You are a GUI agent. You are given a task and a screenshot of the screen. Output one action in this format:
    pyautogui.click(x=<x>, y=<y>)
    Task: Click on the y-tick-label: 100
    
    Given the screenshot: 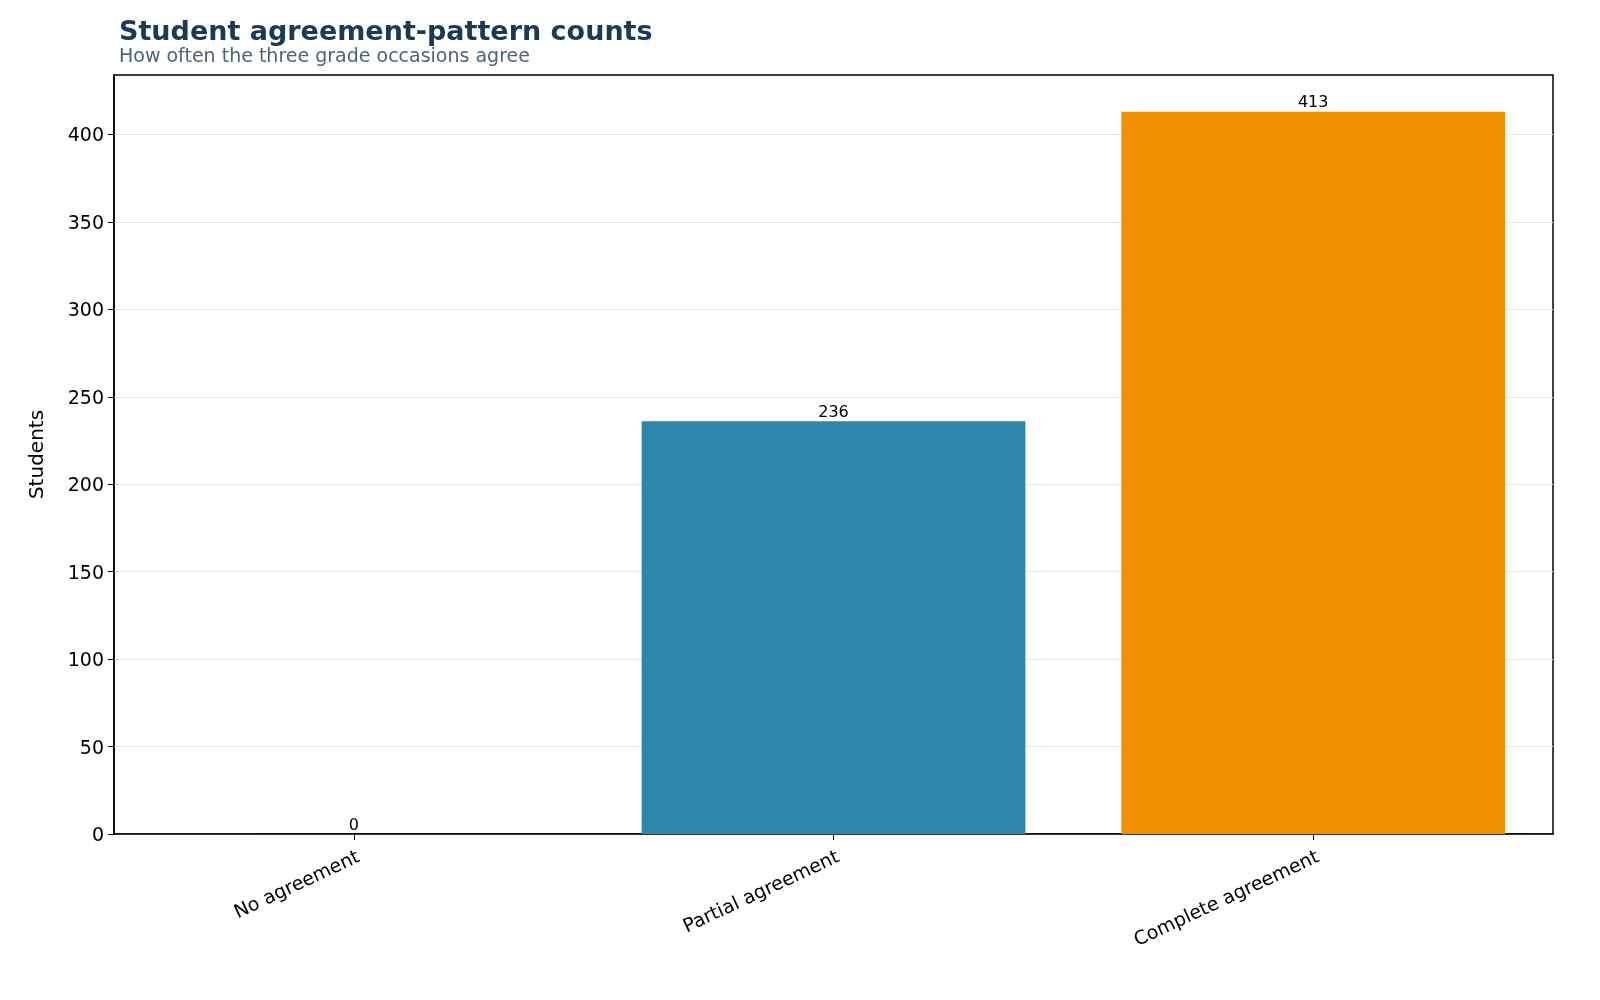 What is the action you would take?
    pyautogui.click(x=85, y=659)
    